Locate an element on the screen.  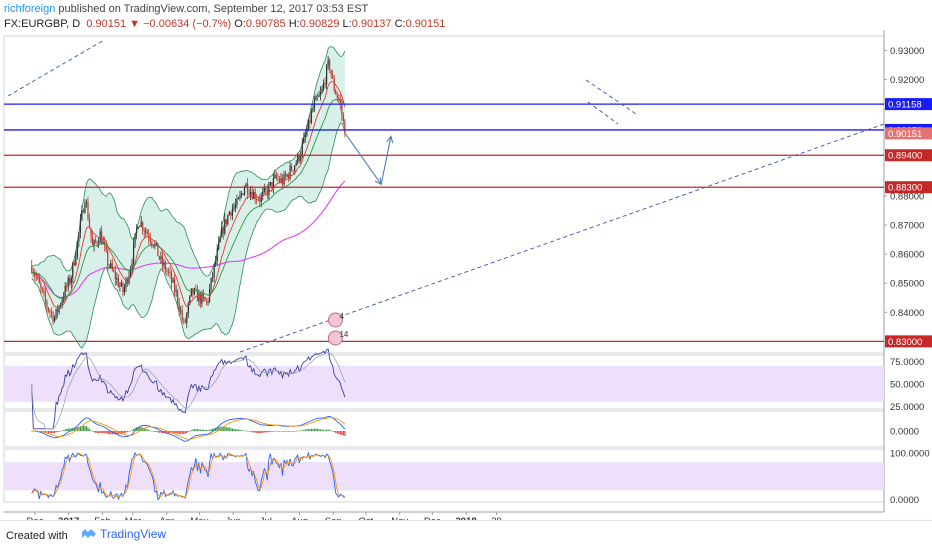
high-value: 0.90829 is located at coordinates (319, 24).